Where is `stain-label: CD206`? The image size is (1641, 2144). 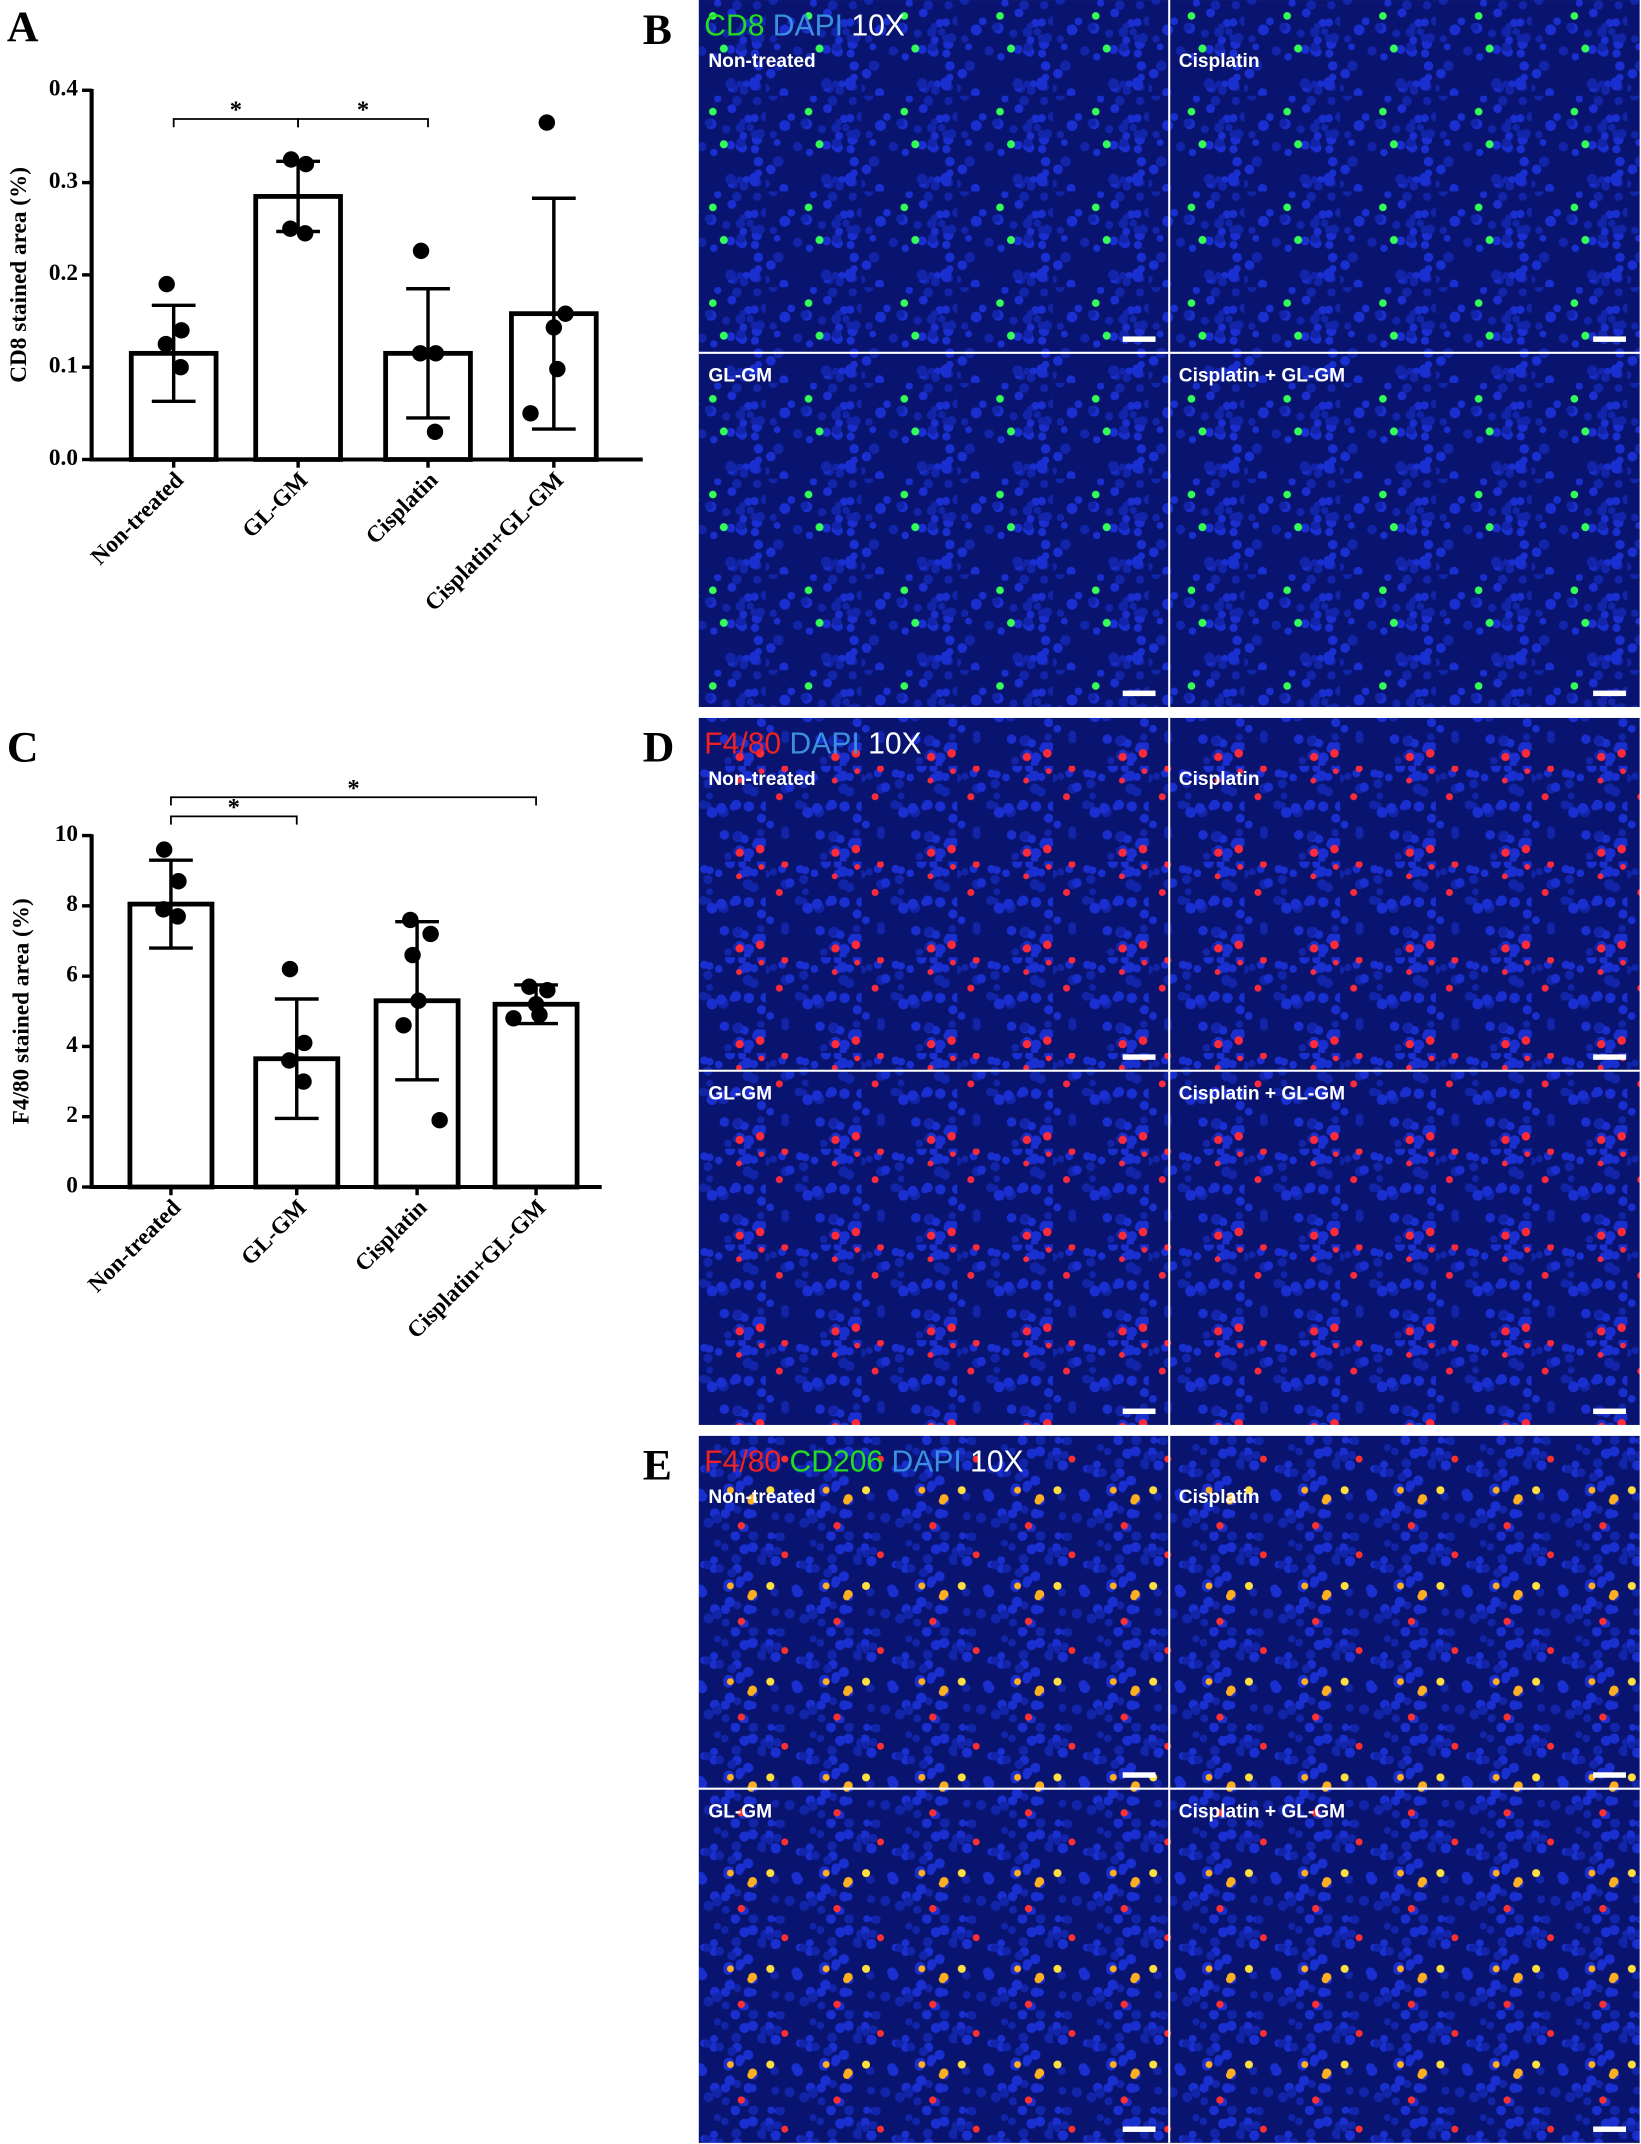
stain-label: CD206 is located at coordinates (837, 1461).